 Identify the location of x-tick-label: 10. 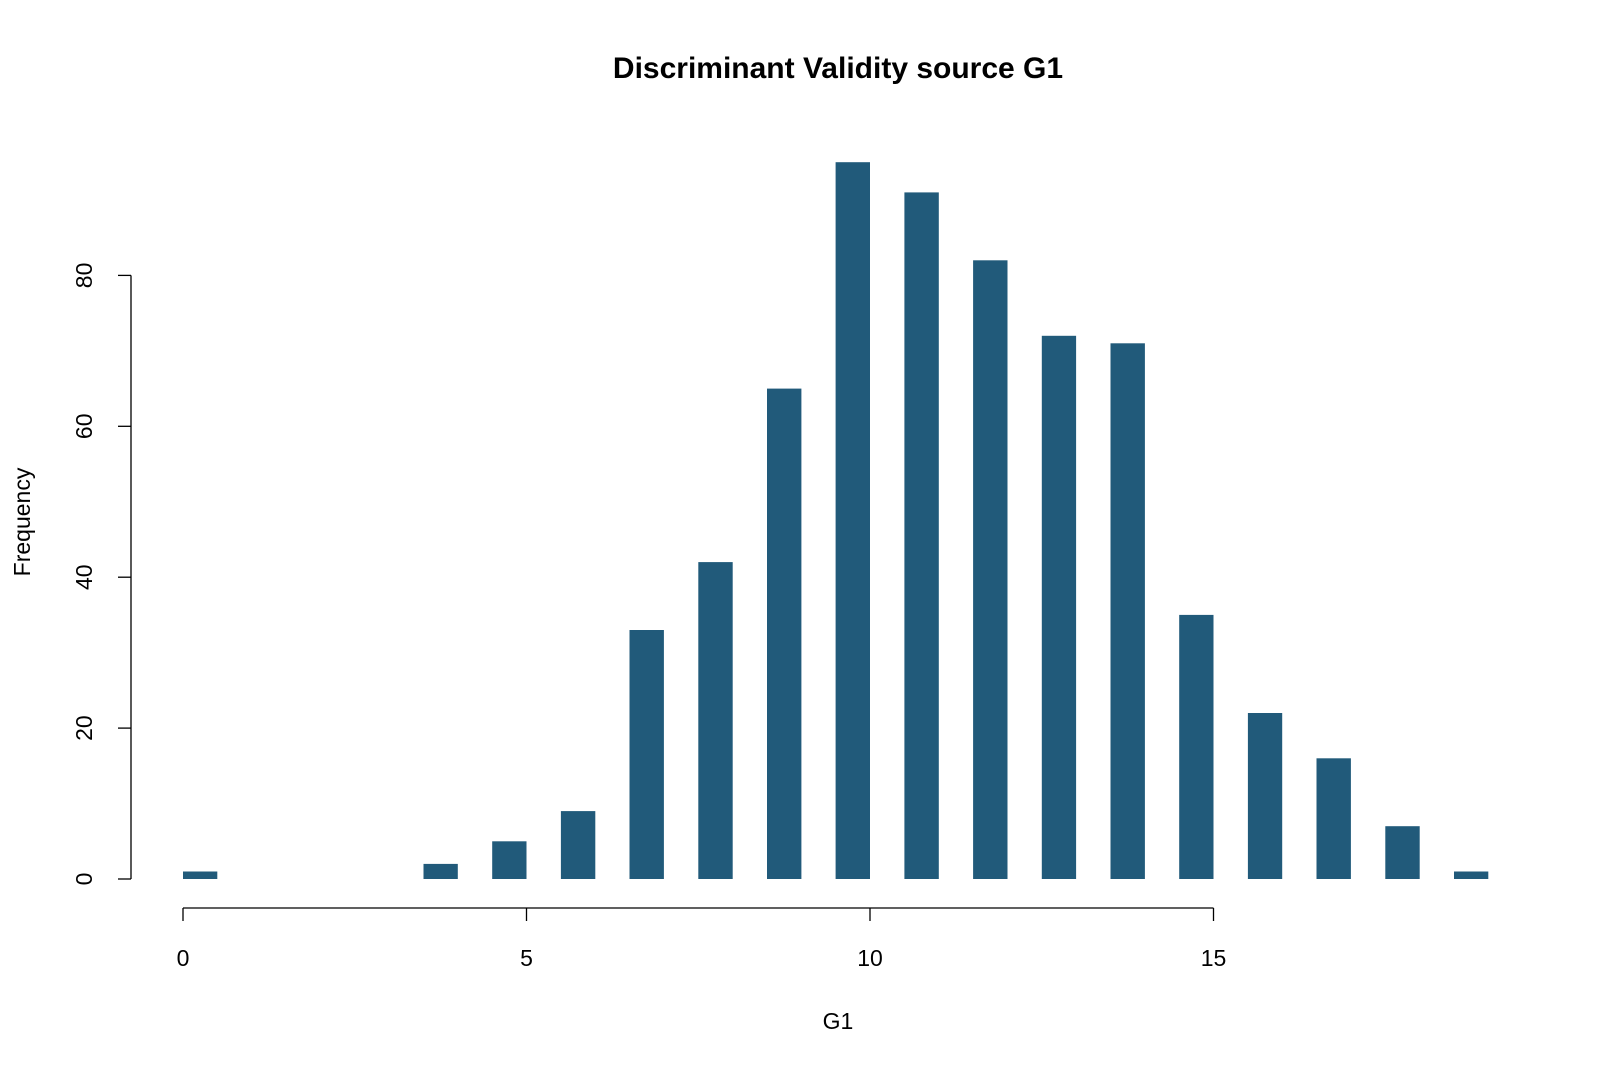
(870, 958).